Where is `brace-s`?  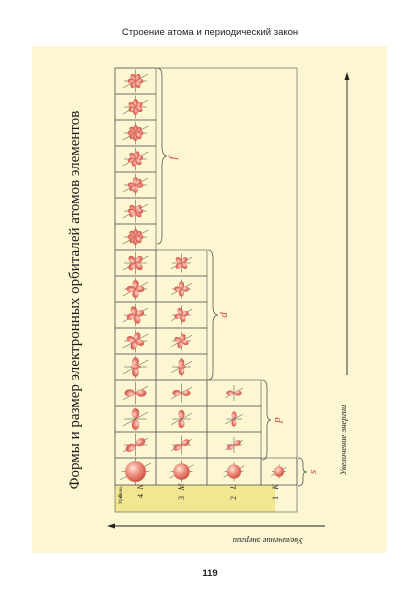 brace-s is located at coordinates (302, 472).